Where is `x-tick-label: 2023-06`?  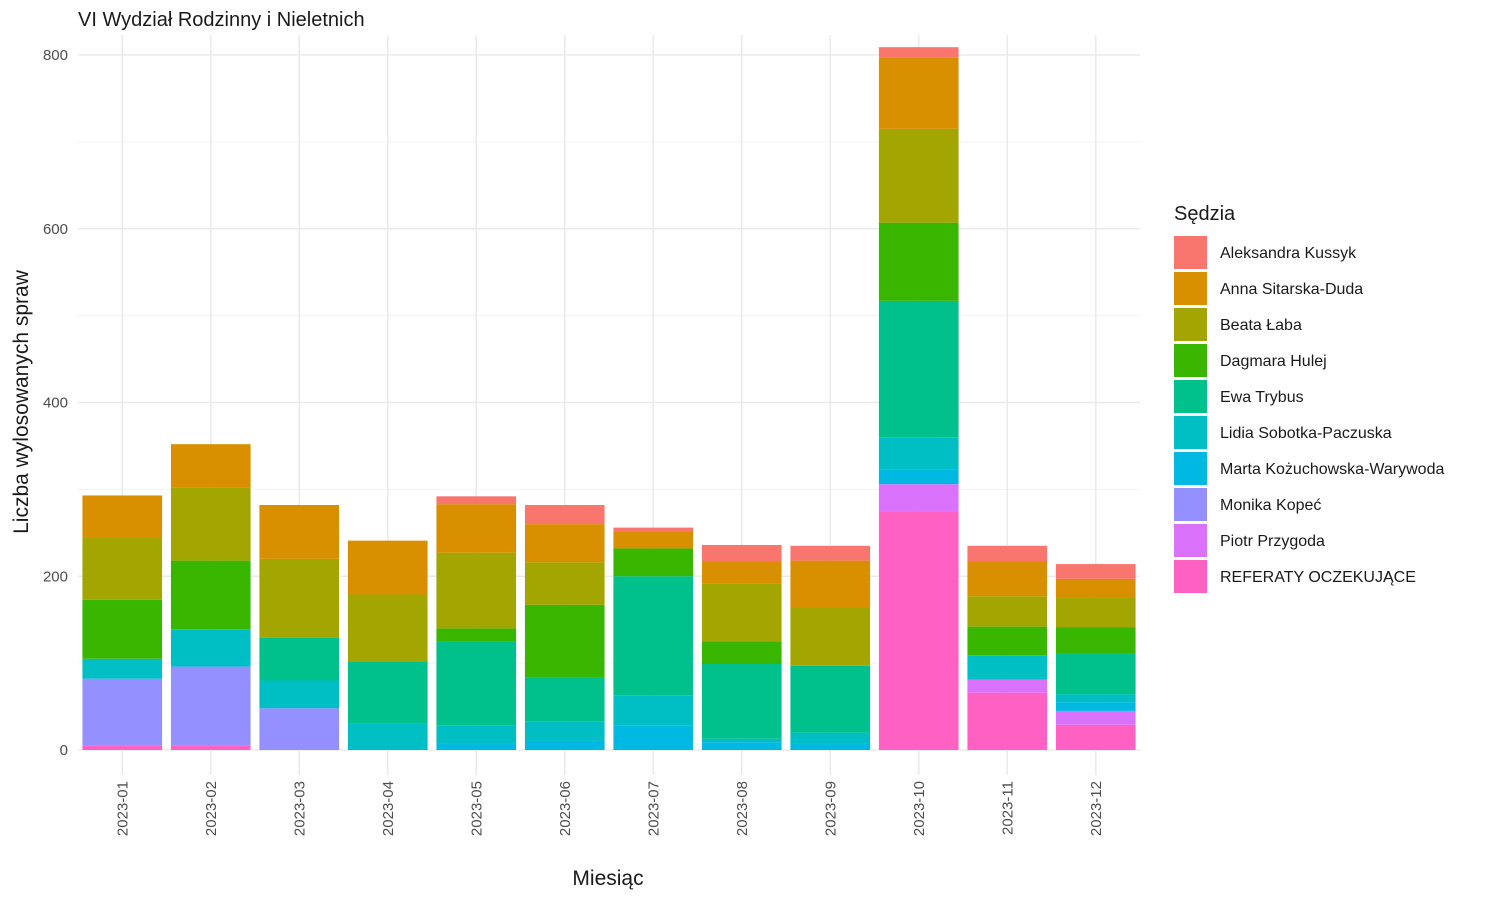
x-tick-label: 2023-06 is located at coordinates (565, 808).